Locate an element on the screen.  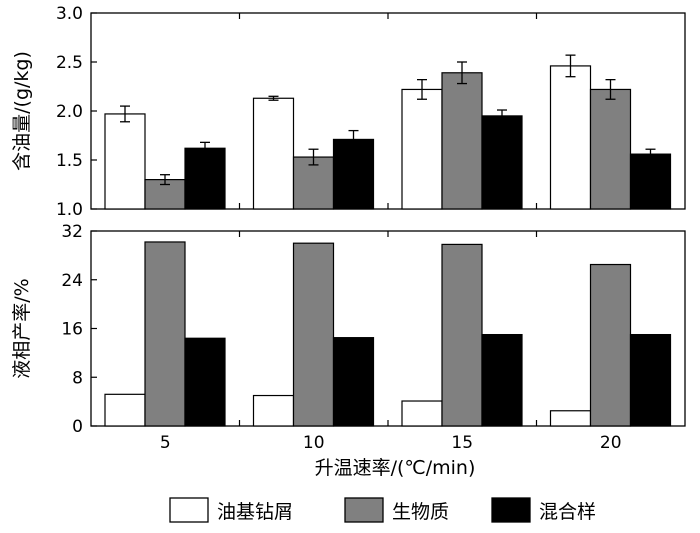
top-y-axis-title: 含油量/(g/kg) is located at coordinates (22, 111).